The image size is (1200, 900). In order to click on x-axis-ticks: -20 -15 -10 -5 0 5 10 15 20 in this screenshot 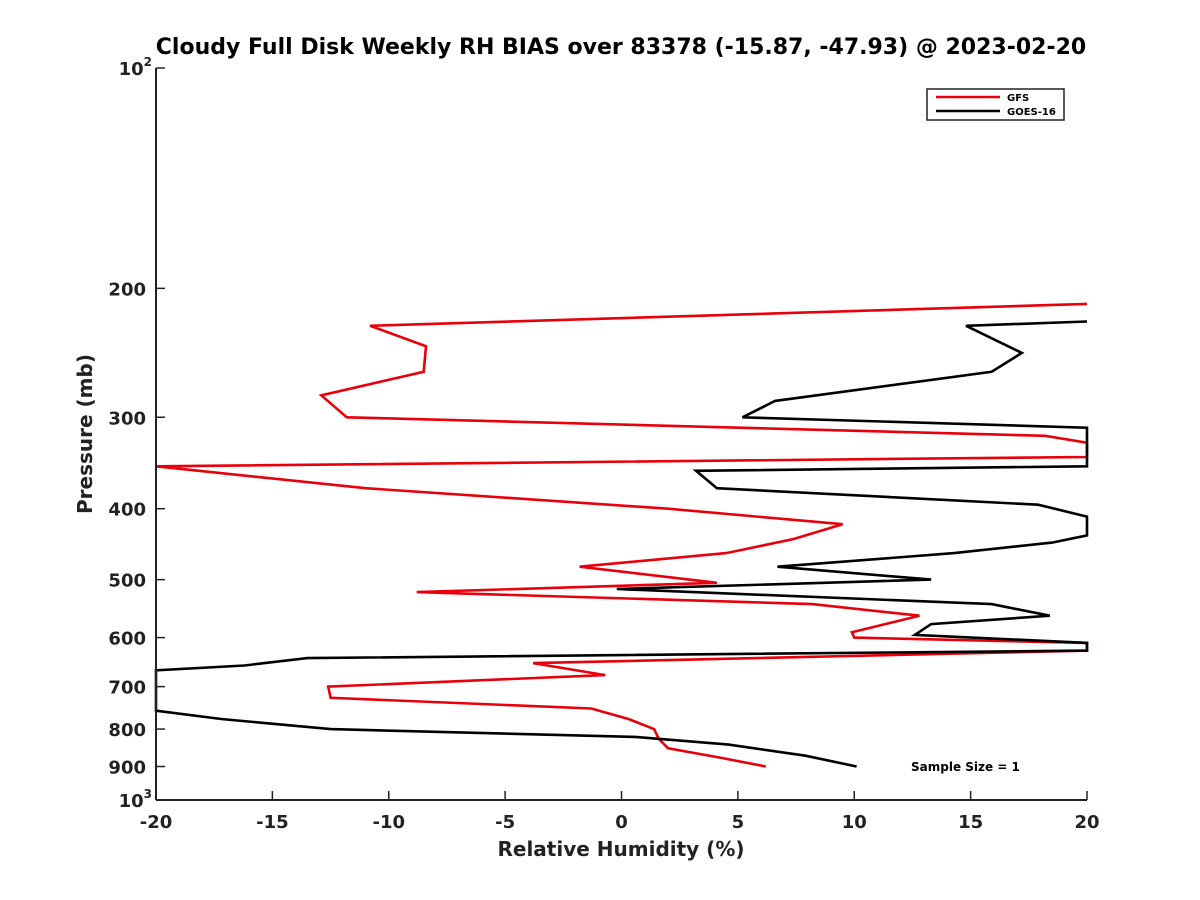, I will do `click(620, 812)`.